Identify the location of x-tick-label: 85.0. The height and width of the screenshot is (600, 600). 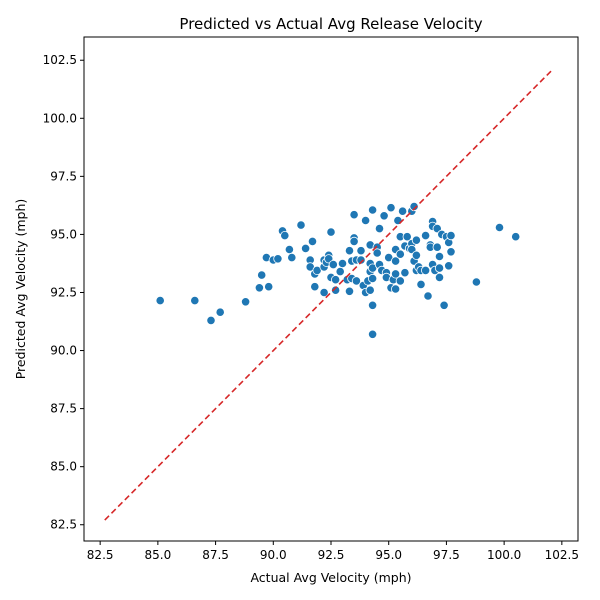
(158, 555).